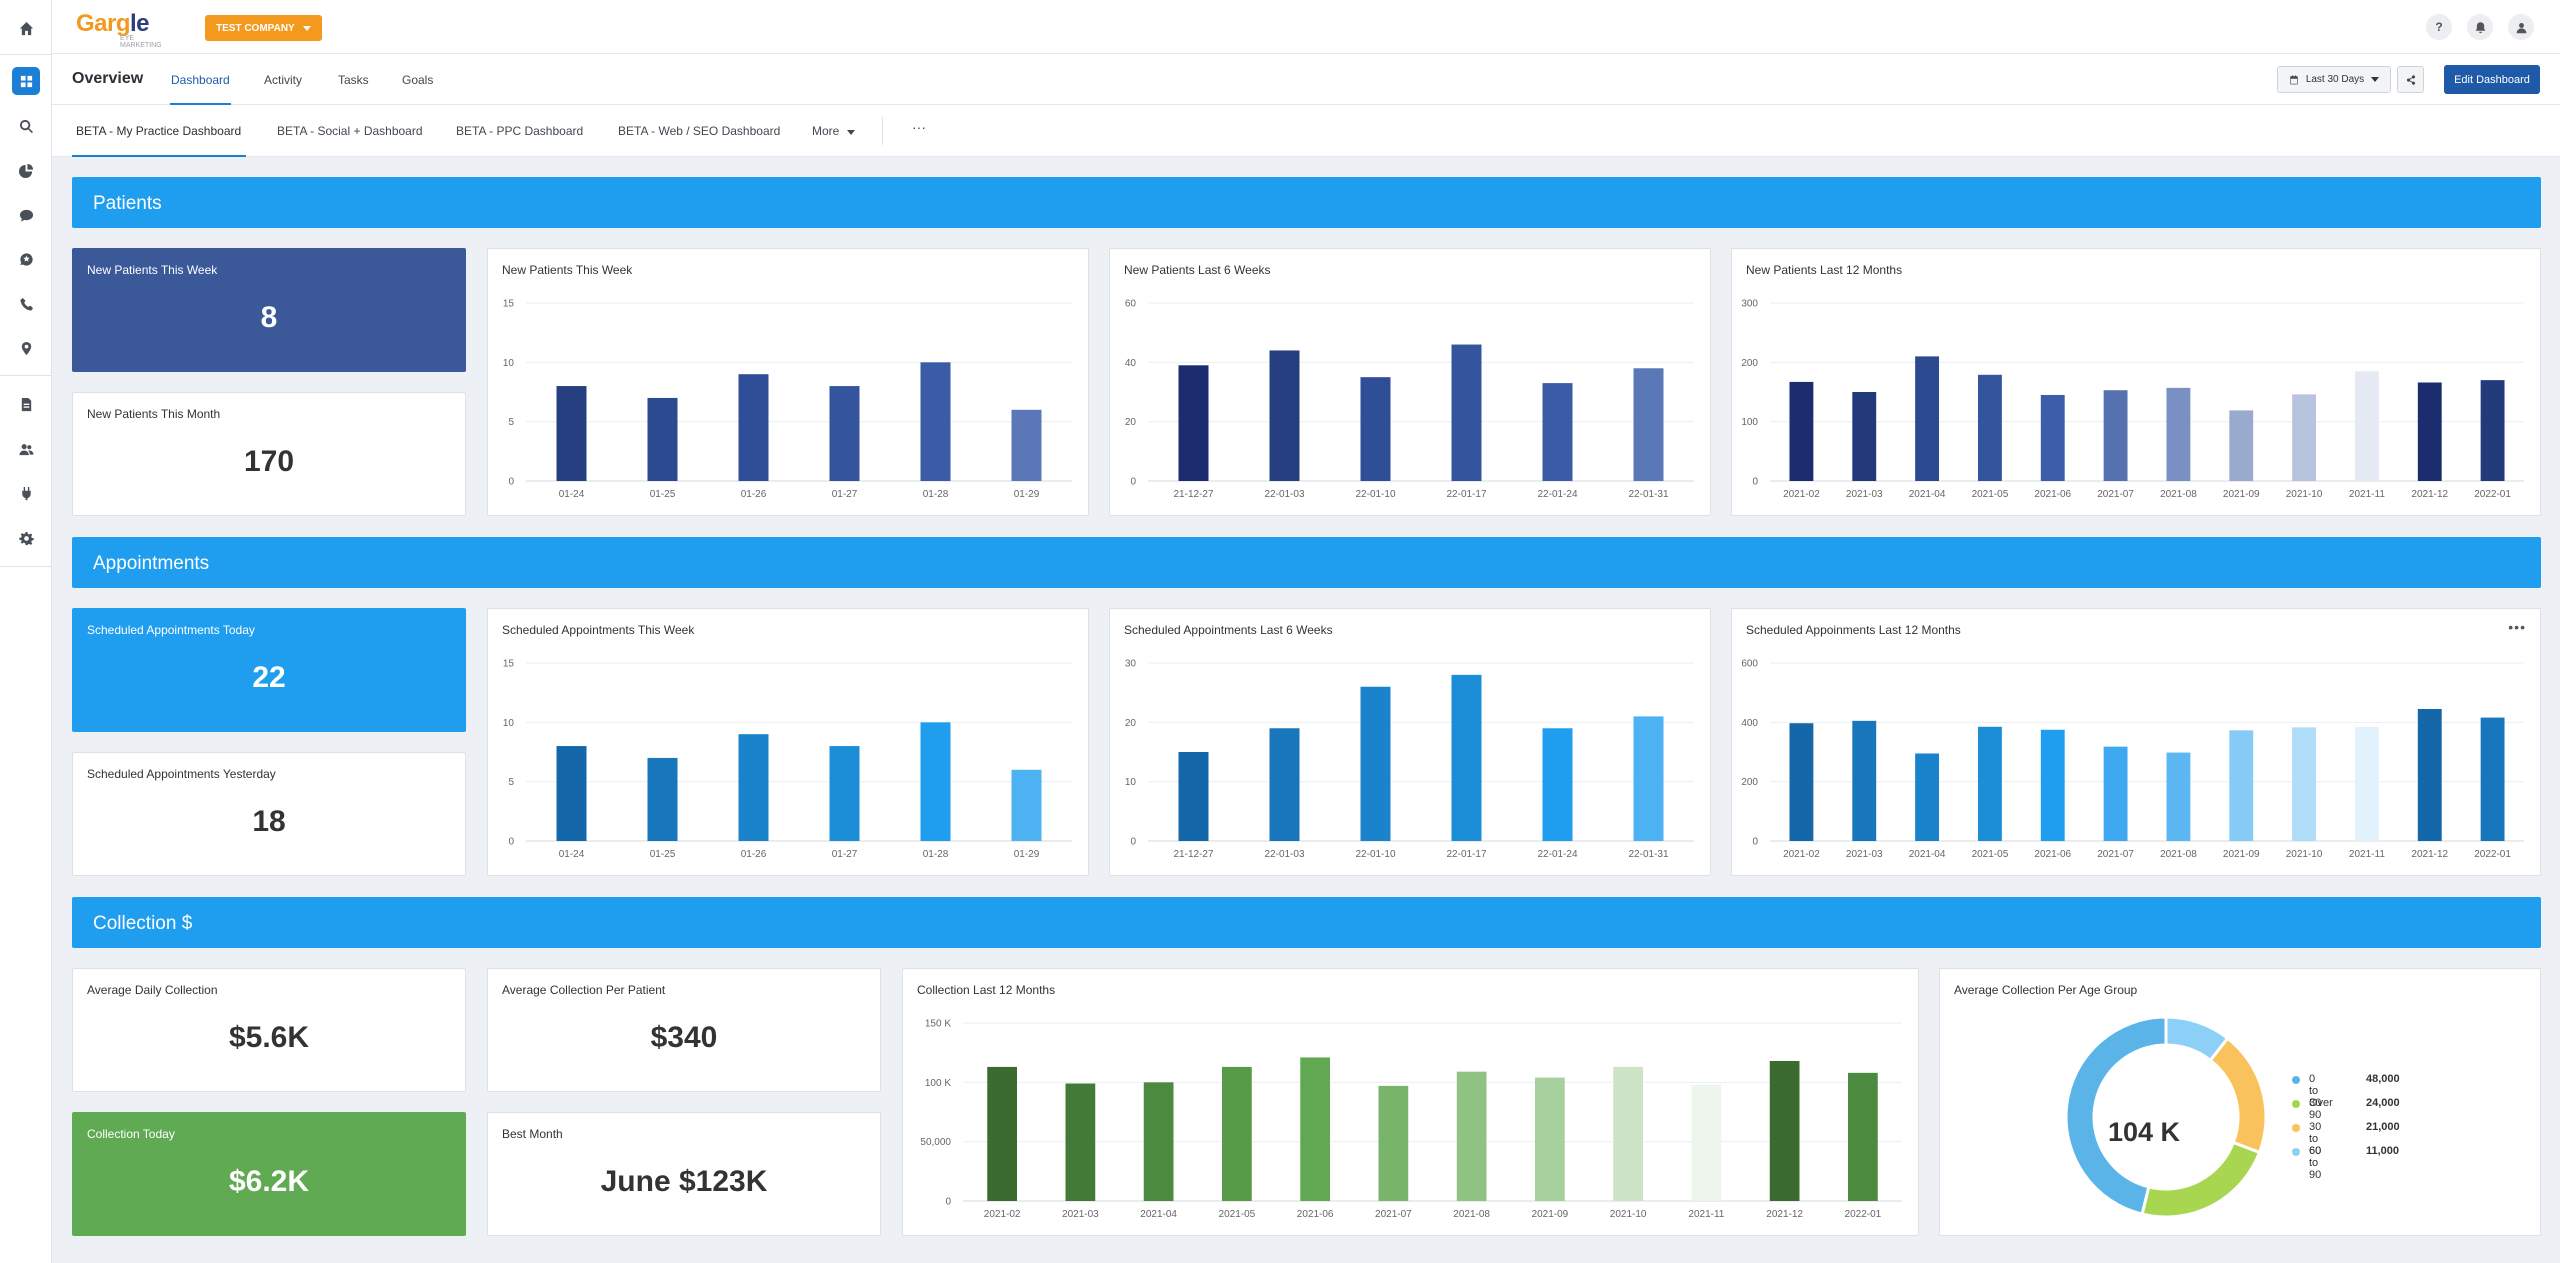 The height and width of the screenshot is (1263, 2560). Describe the element at coordinates (2410, 79) in the screenshot. I see `share-button` at that location.